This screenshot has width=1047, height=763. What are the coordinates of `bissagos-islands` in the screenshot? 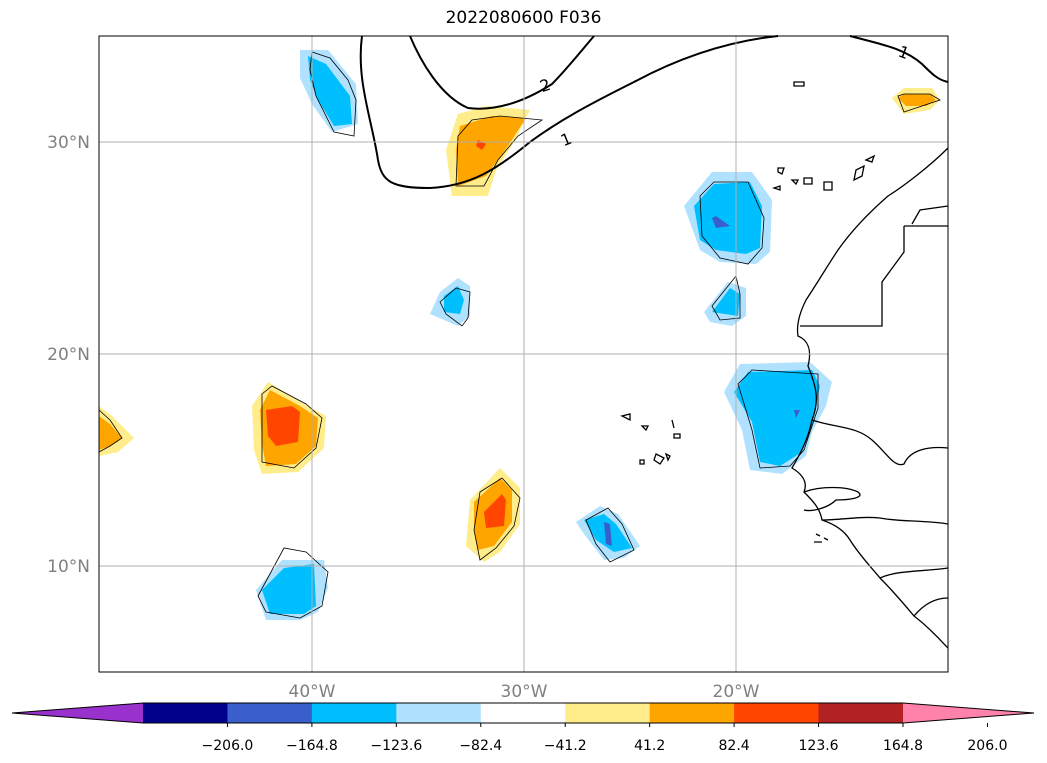 It's located at (821, 538).